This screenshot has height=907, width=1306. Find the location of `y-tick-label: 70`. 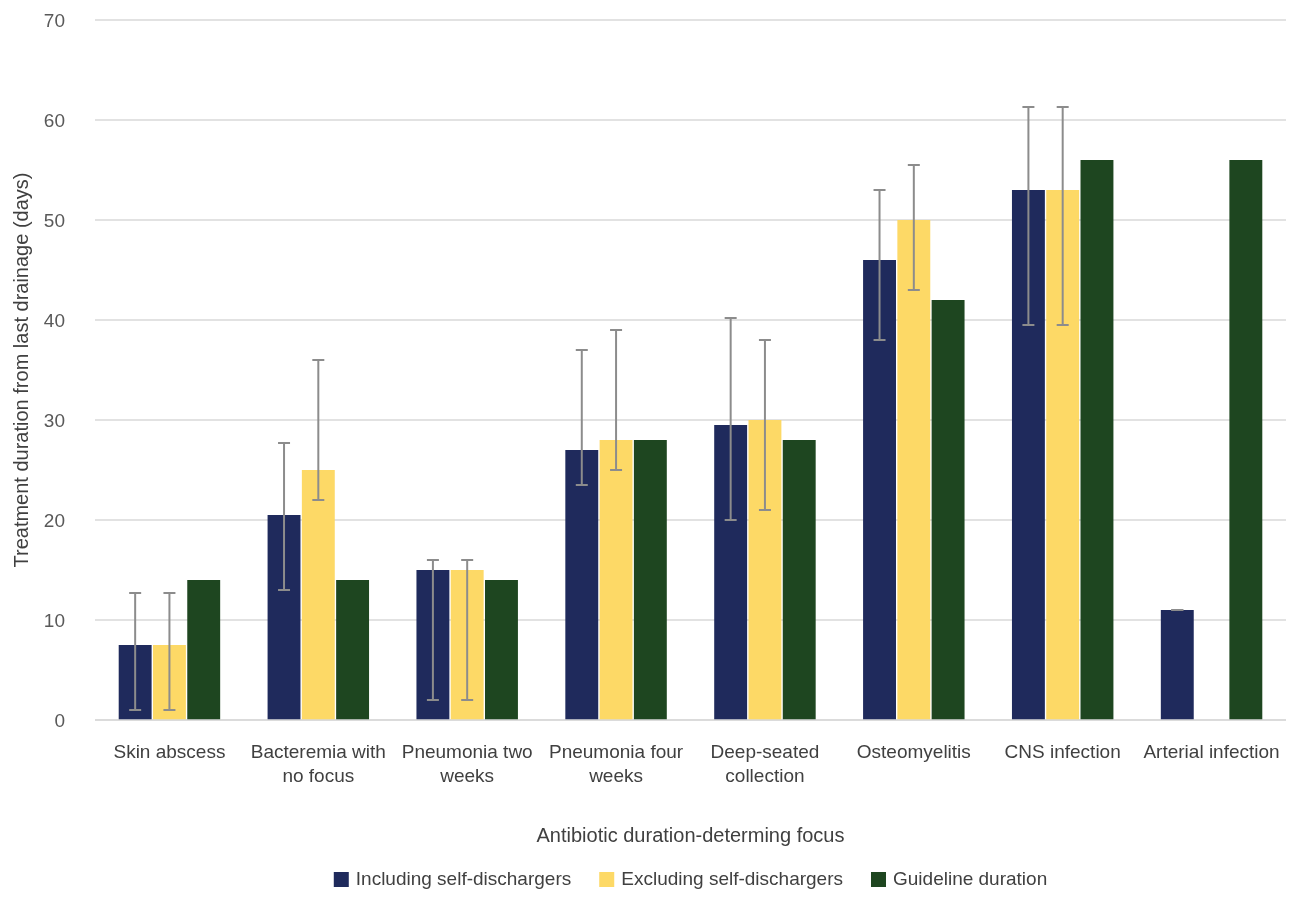

y-tick-label: 70 is located at coordinates (54, 20).